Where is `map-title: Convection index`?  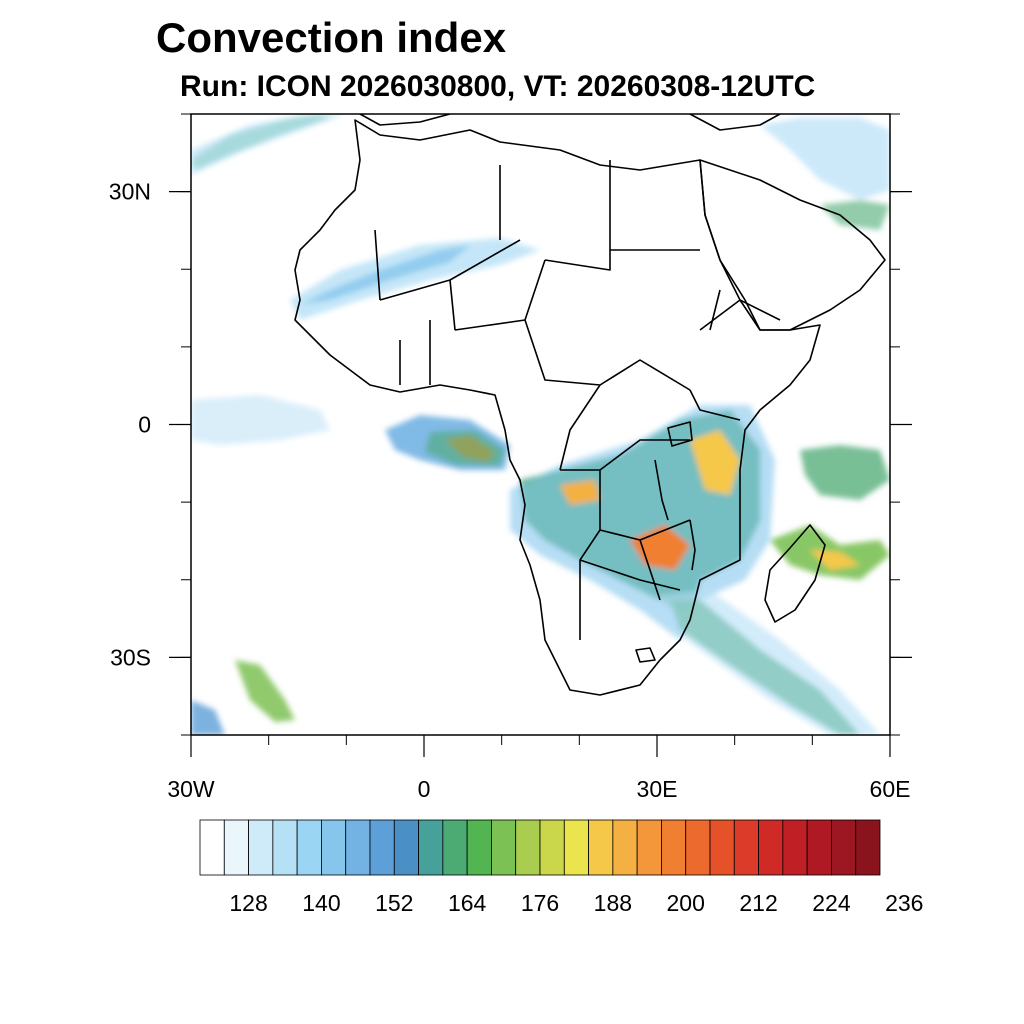
map-title: Convection index is located at coordinates (331, 37).